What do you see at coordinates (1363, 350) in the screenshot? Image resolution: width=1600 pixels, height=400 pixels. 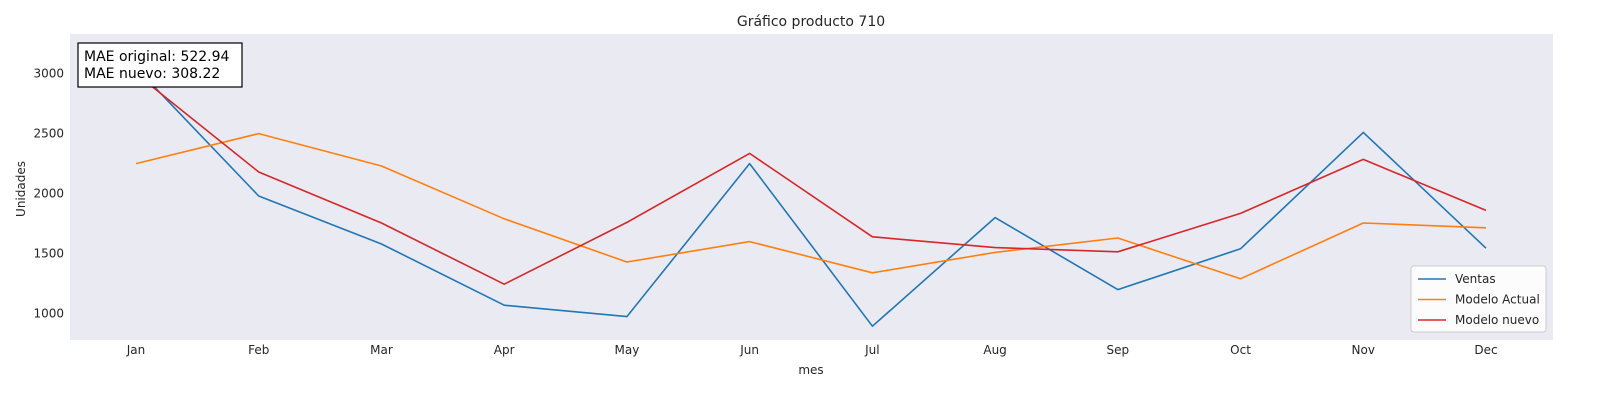 I see `x-tick-label: Nov` at bounding box center [1363, 350].